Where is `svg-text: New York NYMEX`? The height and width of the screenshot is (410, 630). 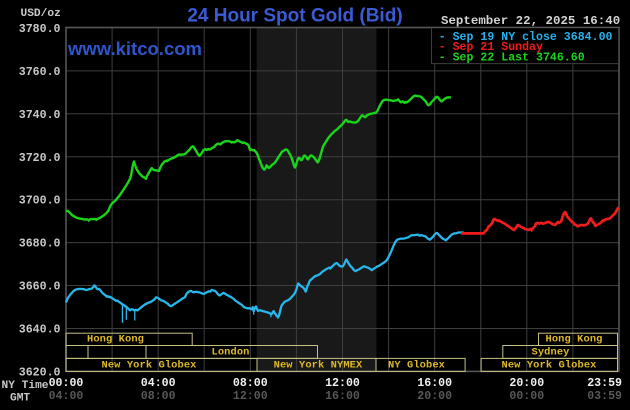 svg-text: New York NYMEX is located at coordinates (318, 366).